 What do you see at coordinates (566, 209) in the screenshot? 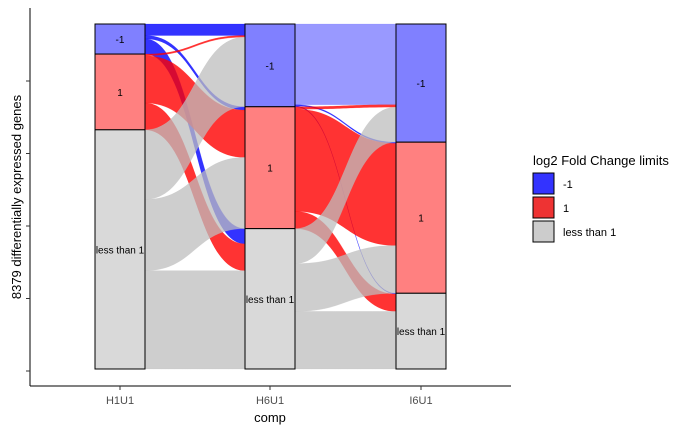
I see `legend-label-1: 1` at bounding box center [566, 209].